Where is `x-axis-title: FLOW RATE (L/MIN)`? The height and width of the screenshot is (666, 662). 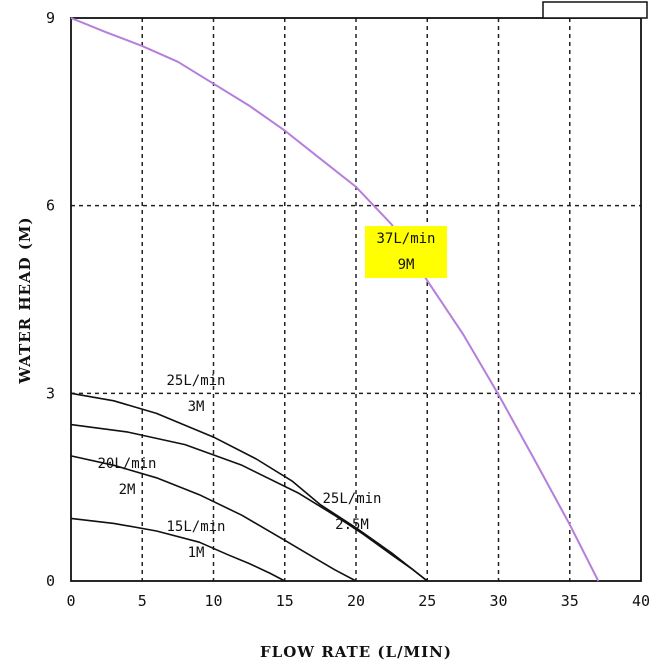 x-axis-title: FLOW RATE (L/MIN) is located at coordinates (356, 652).